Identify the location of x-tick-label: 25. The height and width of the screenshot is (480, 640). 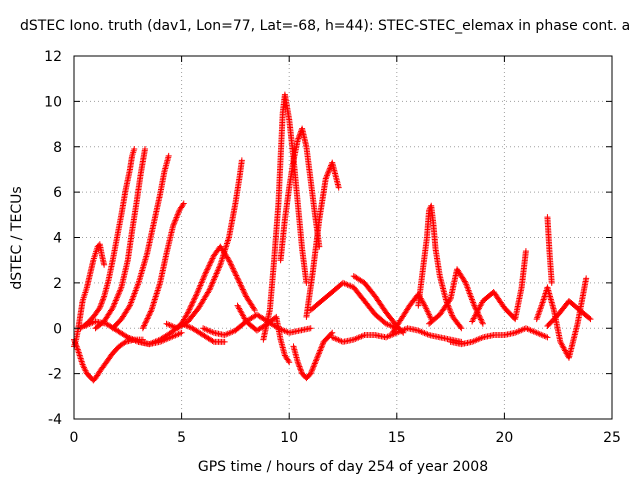
(612, 438).